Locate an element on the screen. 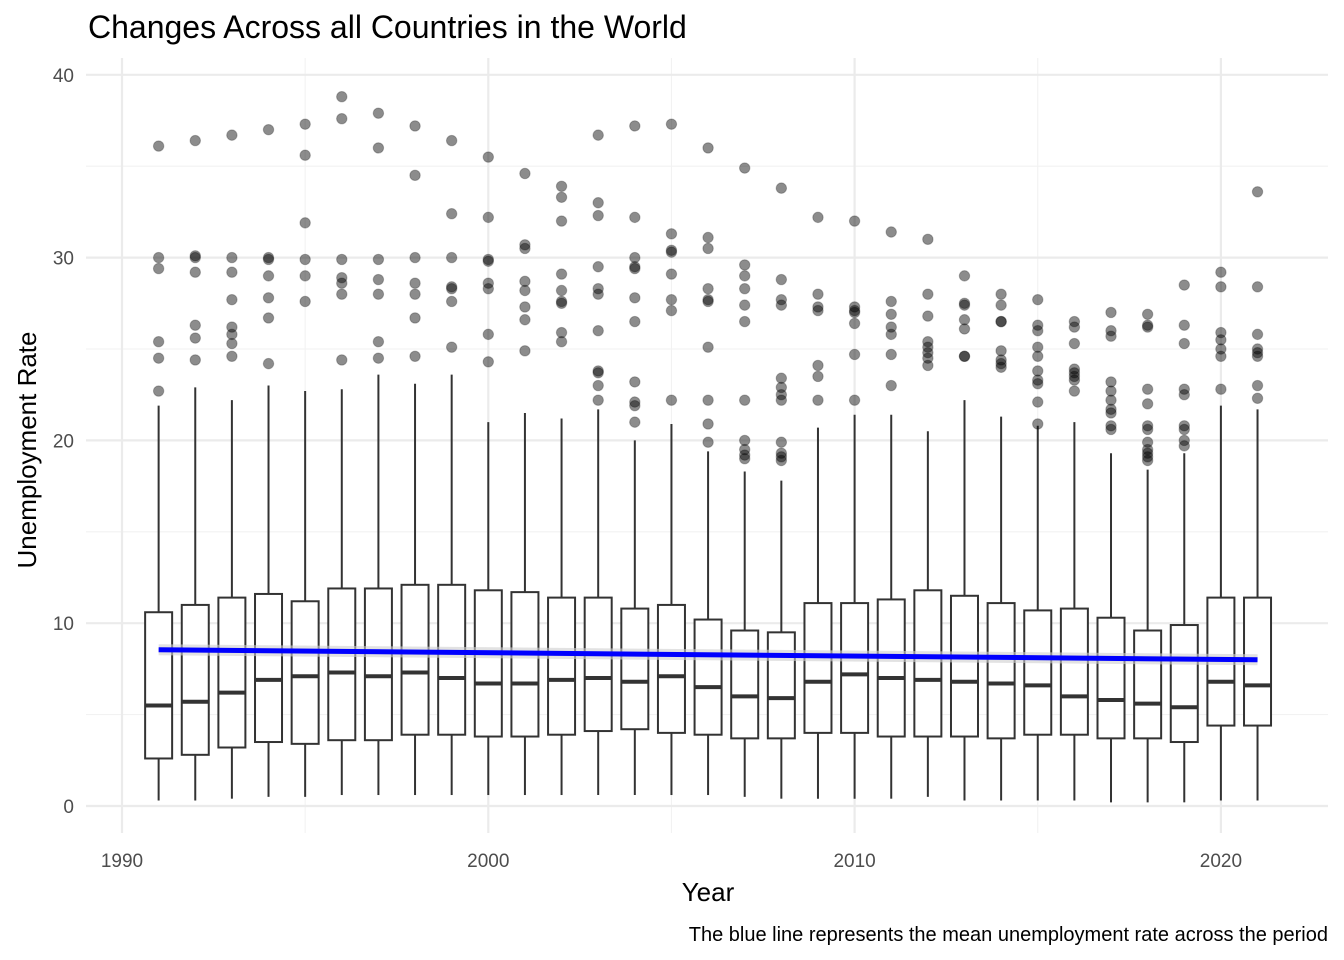 The height and width of the screenshot is (960, 1344). y-tick-label: 40 is located at coordinates (63, 76).